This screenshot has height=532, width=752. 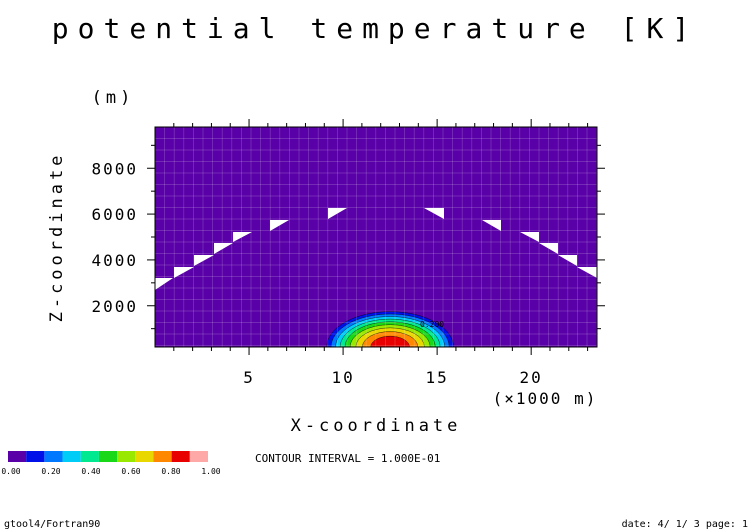 I want to click on colorbar-label: 0.20, so click(x=50, y=471).